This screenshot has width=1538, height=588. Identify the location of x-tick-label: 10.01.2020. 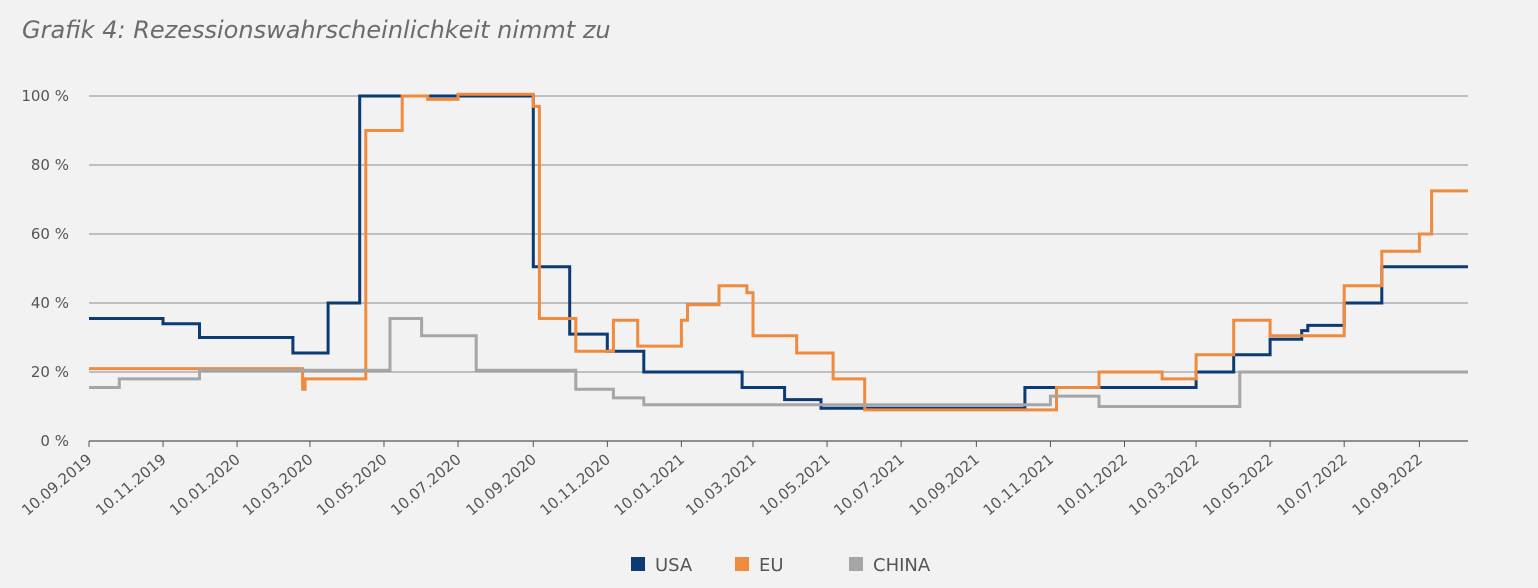
(204, 484).